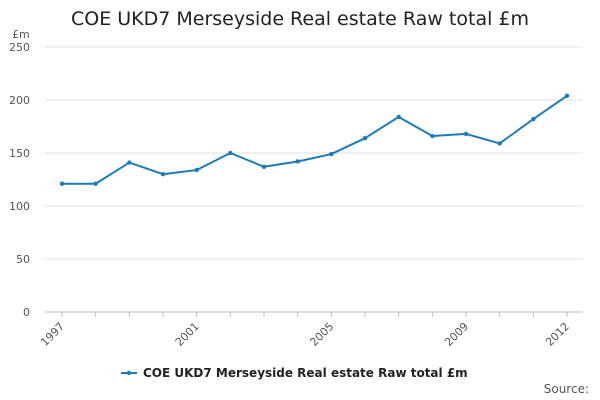 This screenshot has width=600, height=400. I want to click on data-point-2010, so click(499, 143).